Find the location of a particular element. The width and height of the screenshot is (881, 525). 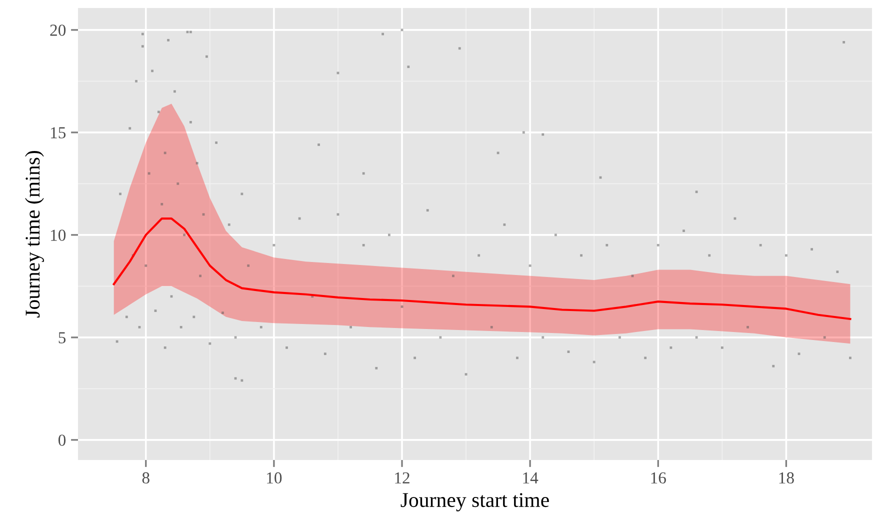

x-tick-label: 12 is located at coordinates (402, 478).